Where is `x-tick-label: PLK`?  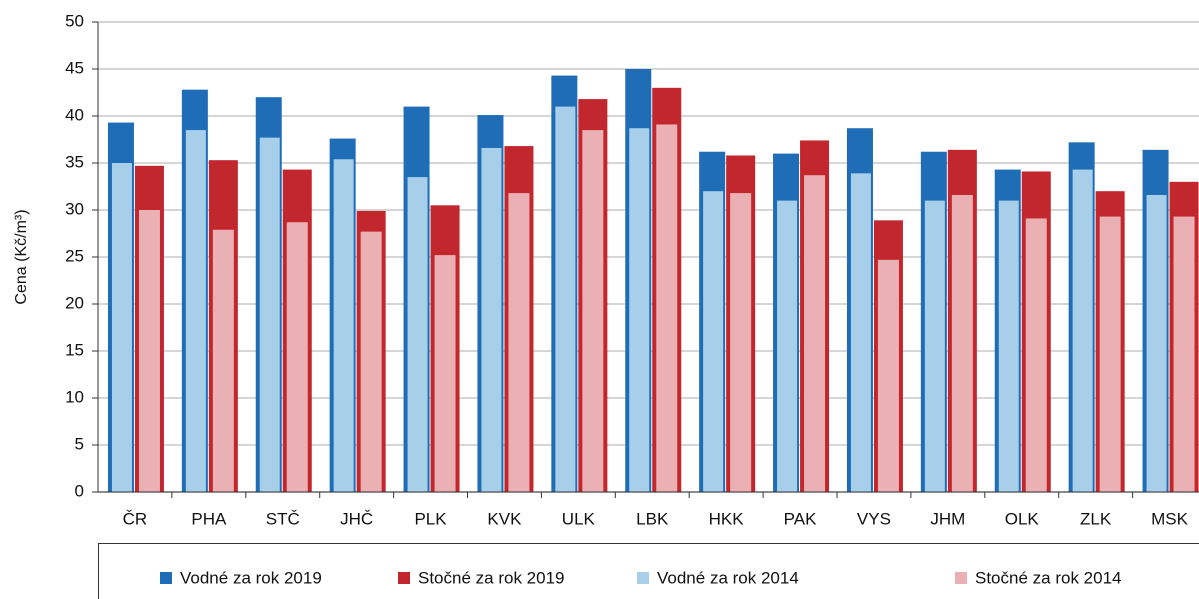 x-tick-label: PLK is located at coordinates (430, 518).